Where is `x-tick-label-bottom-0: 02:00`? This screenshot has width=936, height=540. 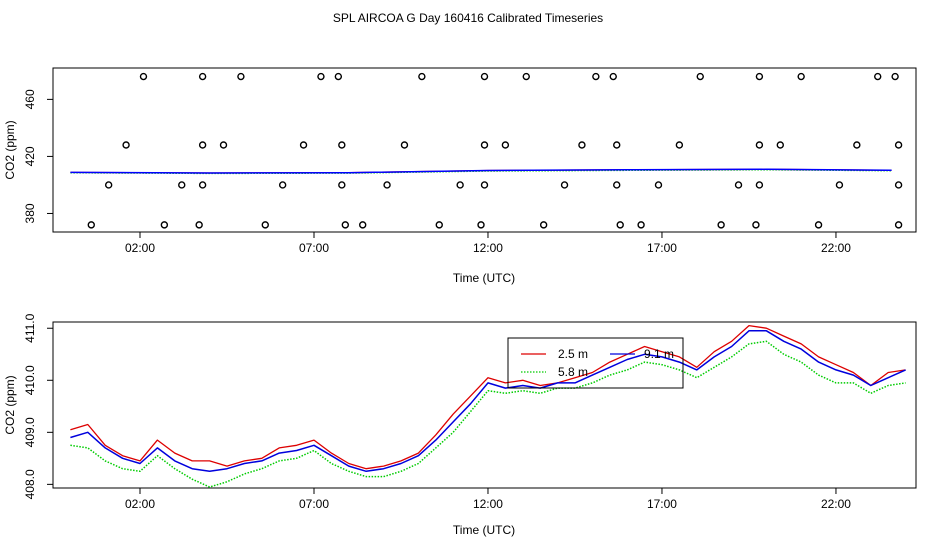 x-tick-label-bottom-0: 02:00 is located at coordinates (140, 504).